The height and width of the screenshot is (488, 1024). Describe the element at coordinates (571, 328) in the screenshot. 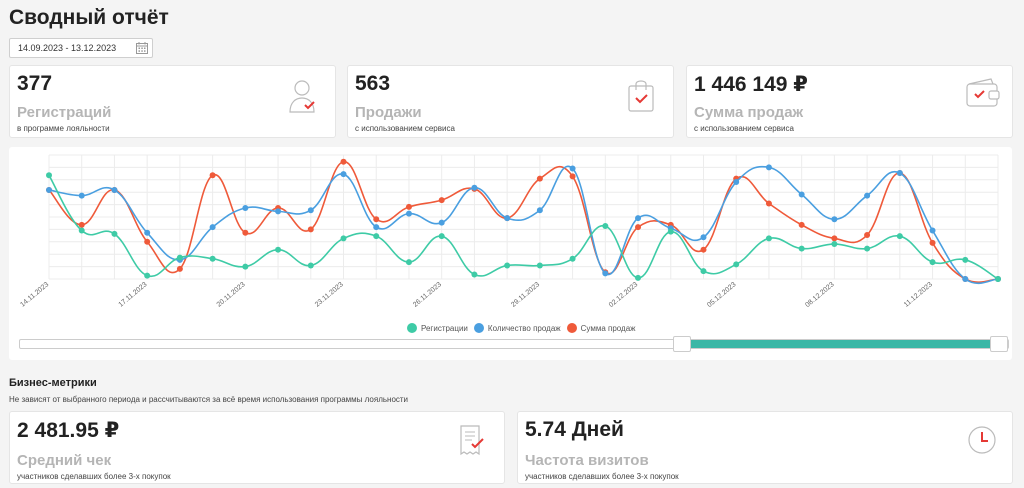

I see `legend-dot-sales-sum` at that location.